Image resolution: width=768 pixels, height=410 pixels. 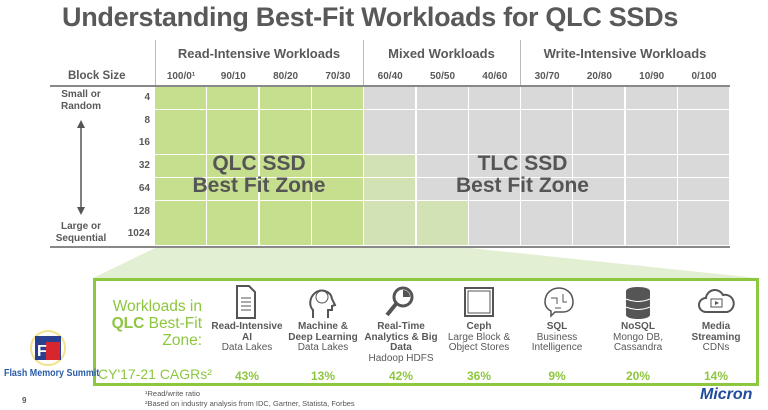 I want to click on double-arrow-icon, so click(x=81, y=167).